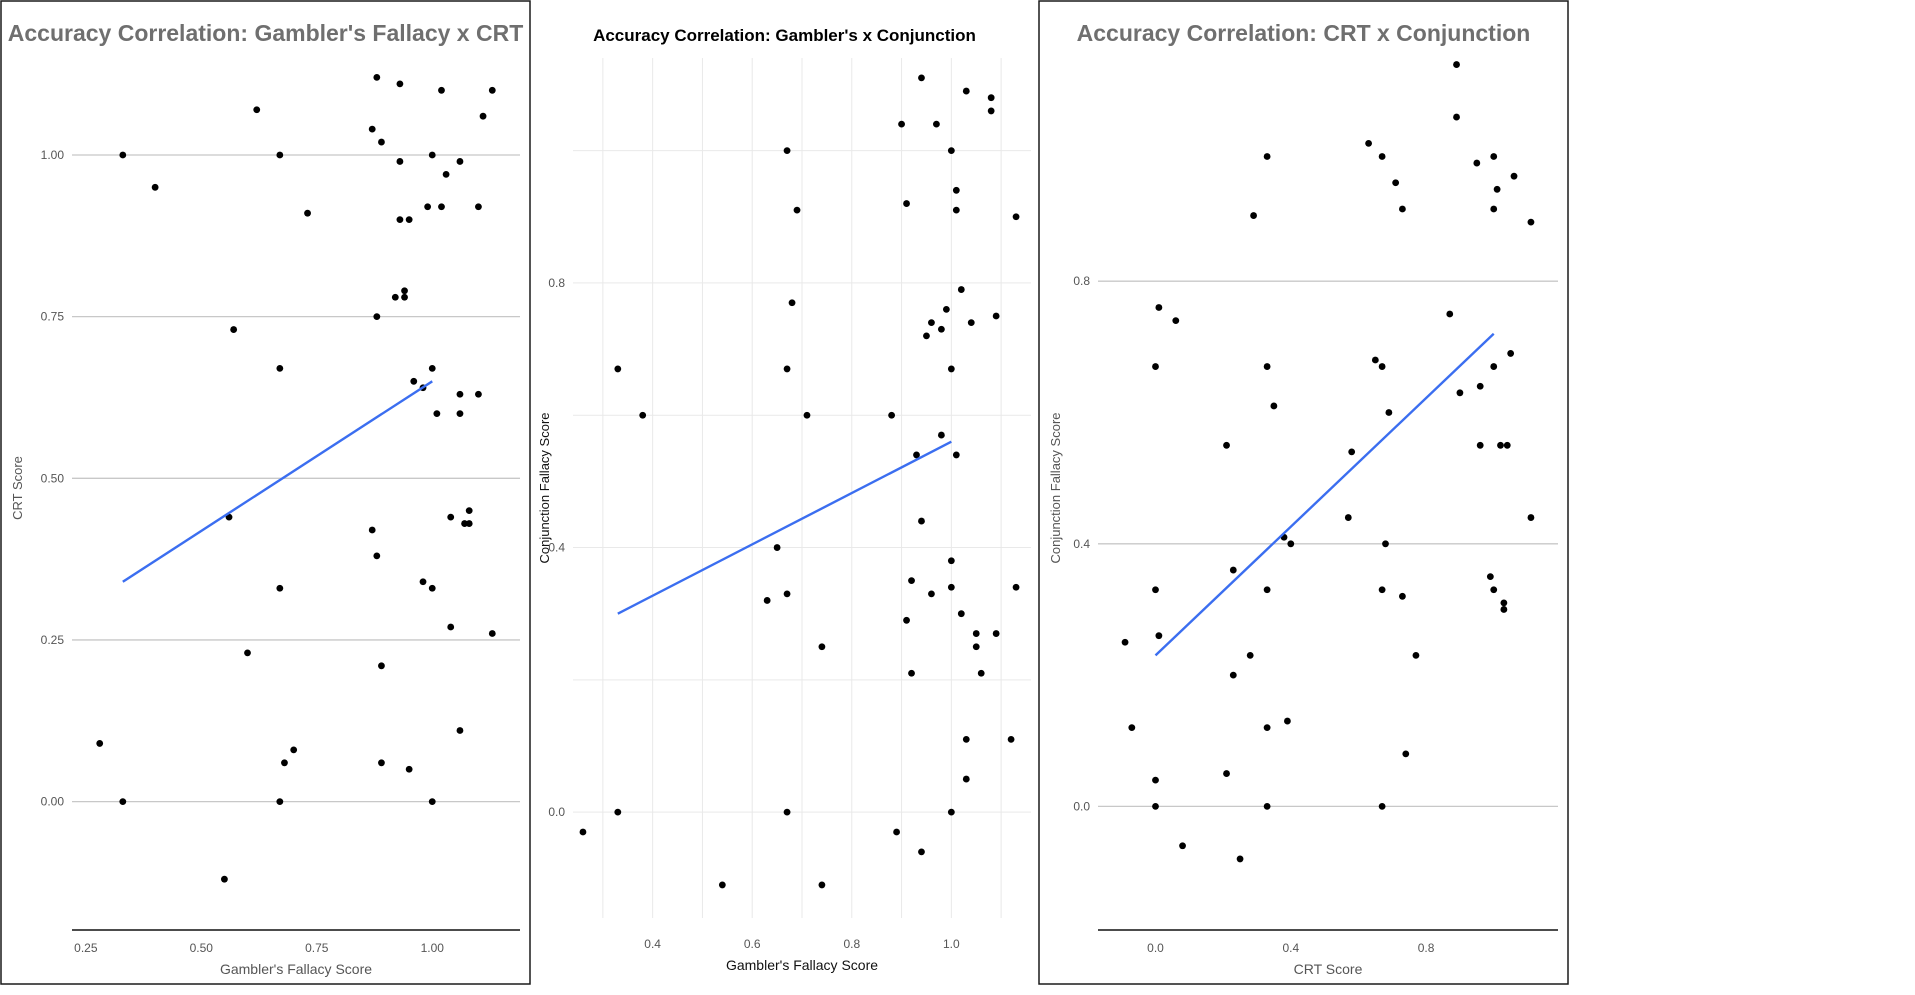 The width and height of the screenshot is (1915, 995). I want to click on chart-title: Accuracy Correlation: CRT x Conjunction, so click(1303, 33).